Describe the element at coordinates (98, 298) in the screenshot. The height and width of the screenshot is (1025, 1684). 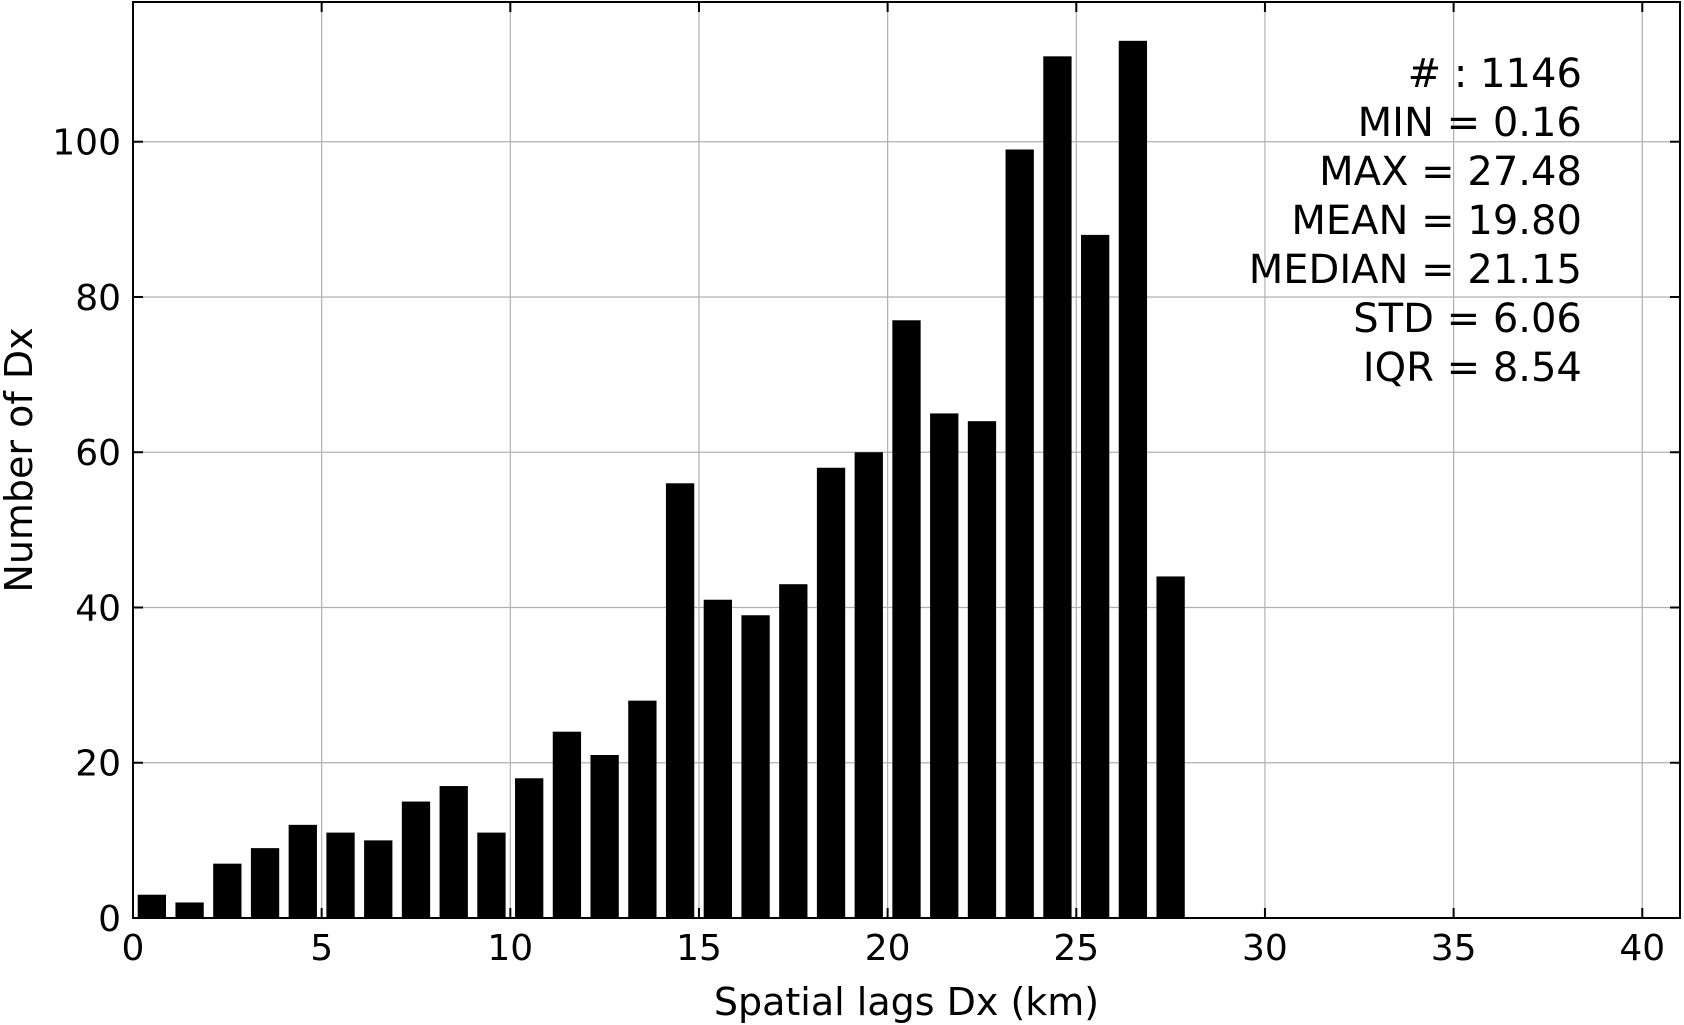
I see `y-tick-label: 80` at that location.